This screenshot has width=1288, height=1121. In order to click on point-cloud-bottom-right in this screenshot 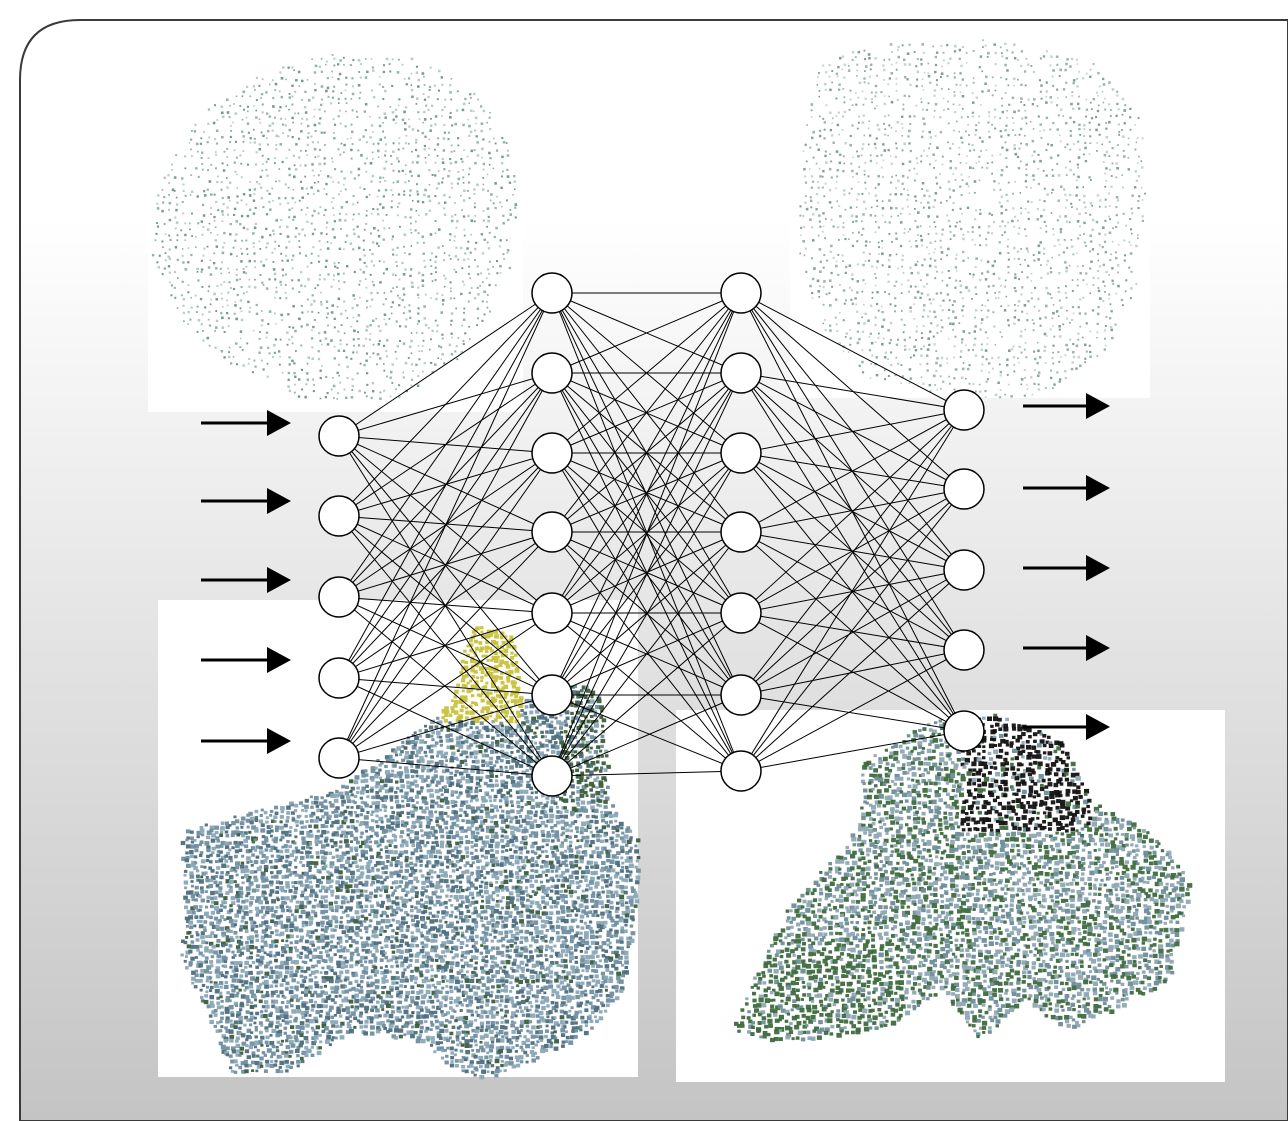, I will do `click(963, 878)`.